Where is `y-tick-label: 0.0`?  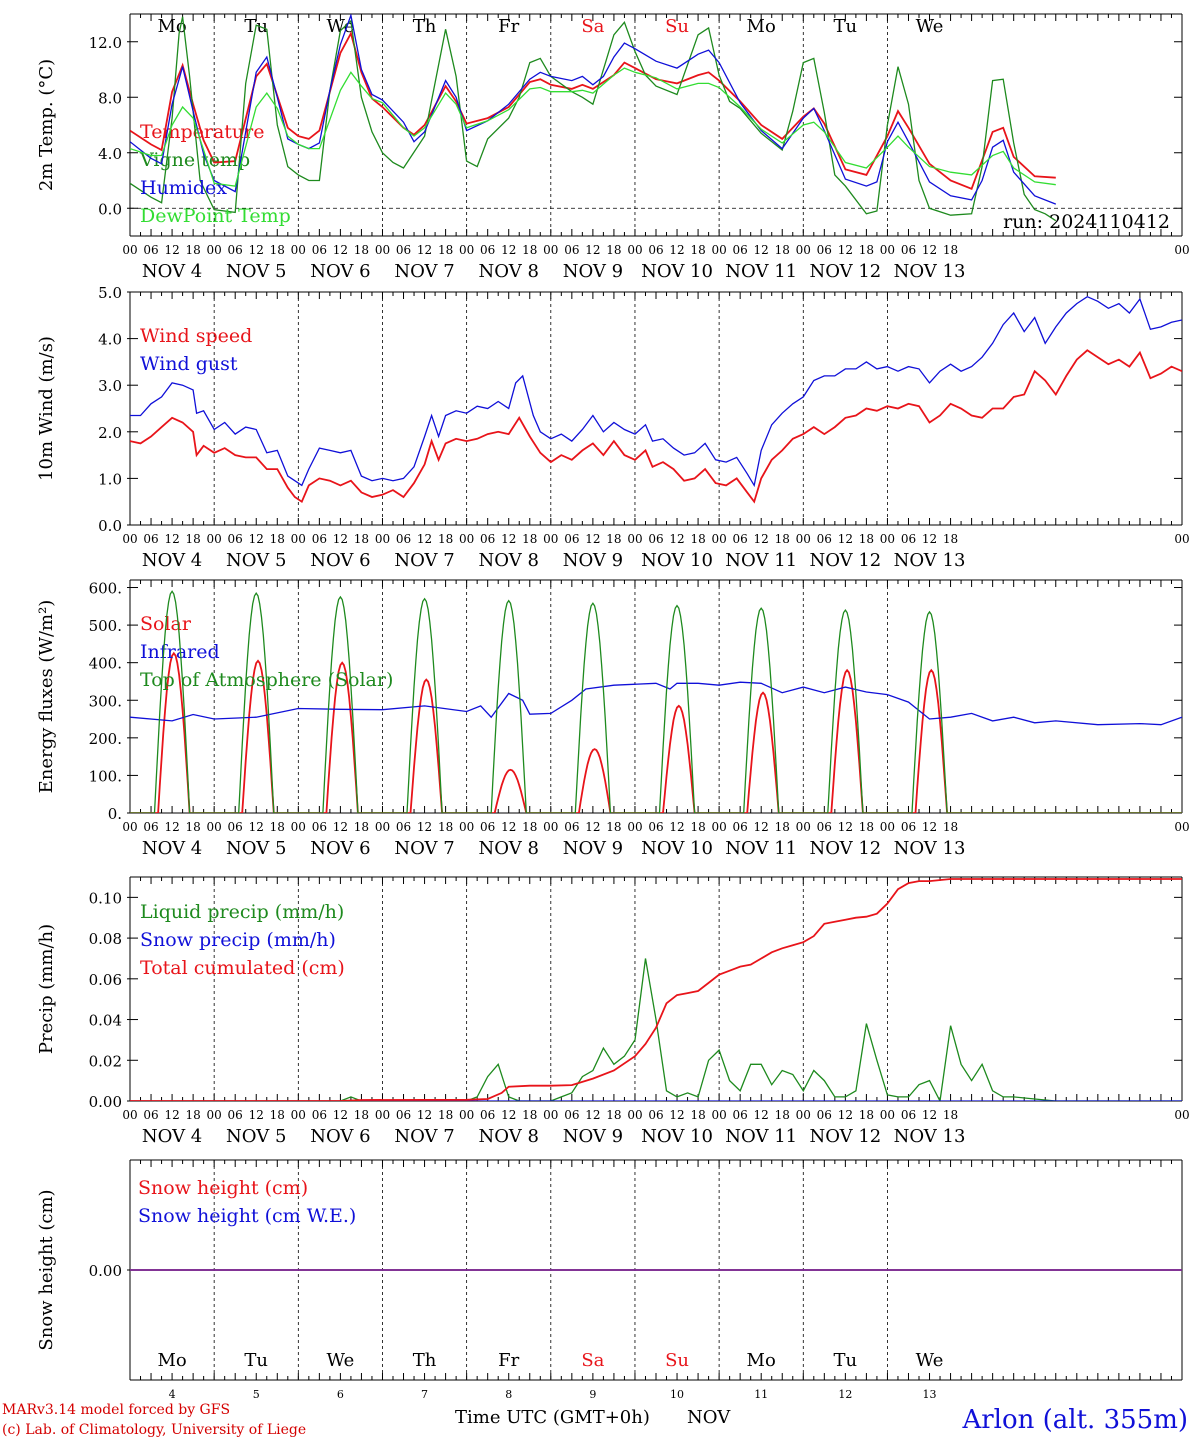
y-tick-label: 0.0 is located at coordinates (110, 209).